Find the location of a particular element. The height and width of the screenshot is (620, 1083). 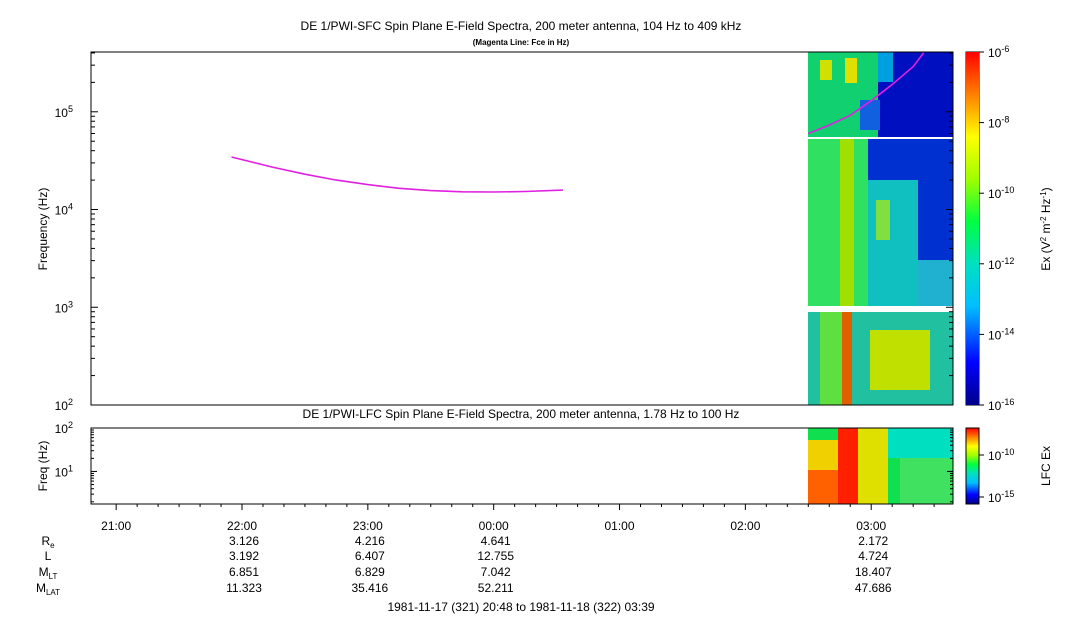

bottom-y-axis-label: Freq (Hz) is located at coordinates (43, 466).